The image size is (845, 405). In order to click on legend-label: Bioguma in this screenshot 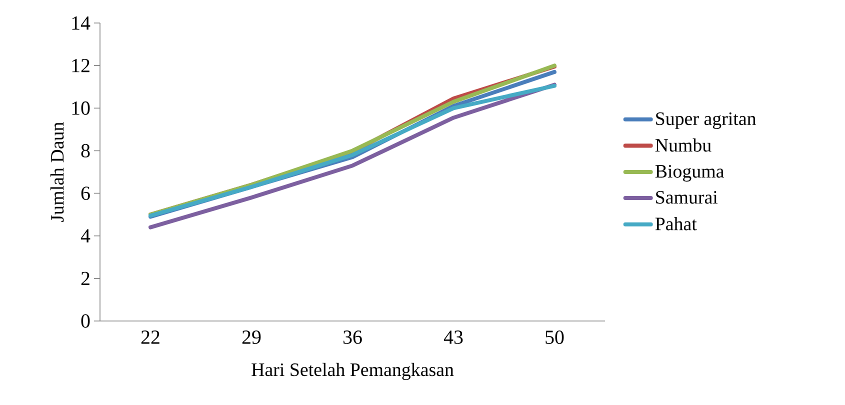, I will do `click(689, 173)`.